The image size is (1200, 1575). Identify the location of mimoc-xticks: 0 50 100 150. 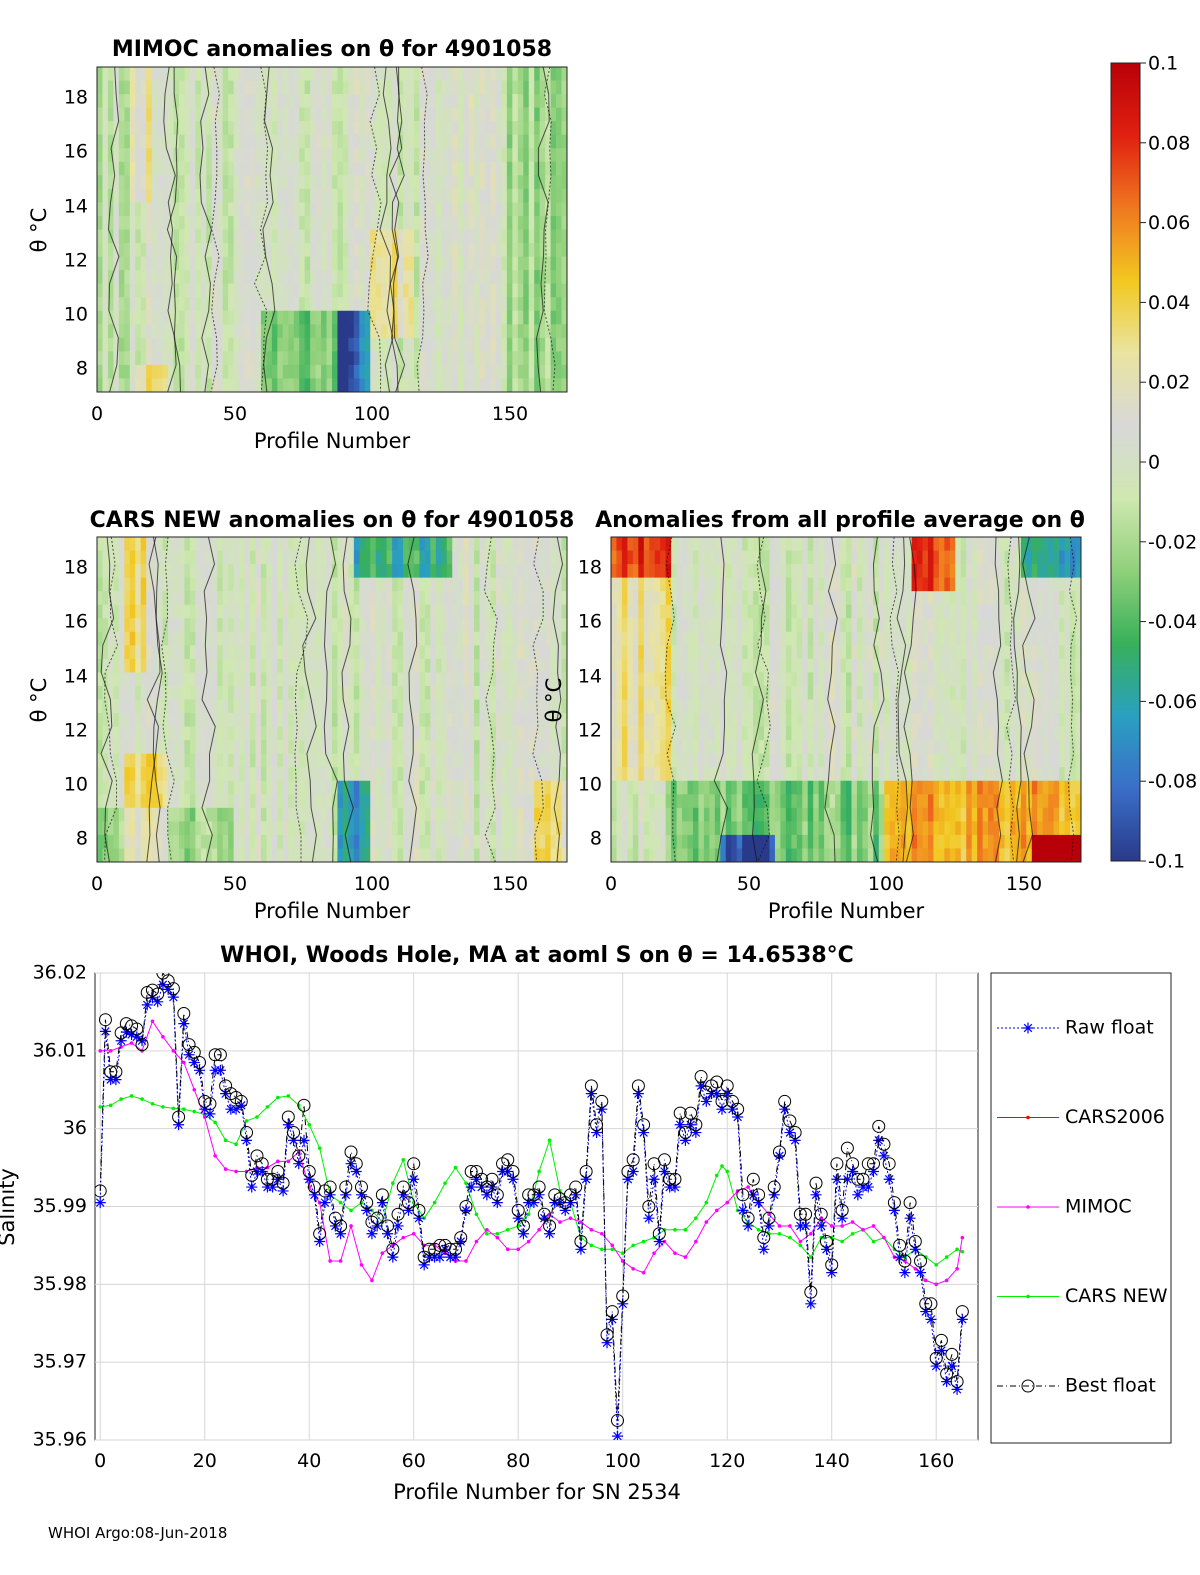
(309, 414).